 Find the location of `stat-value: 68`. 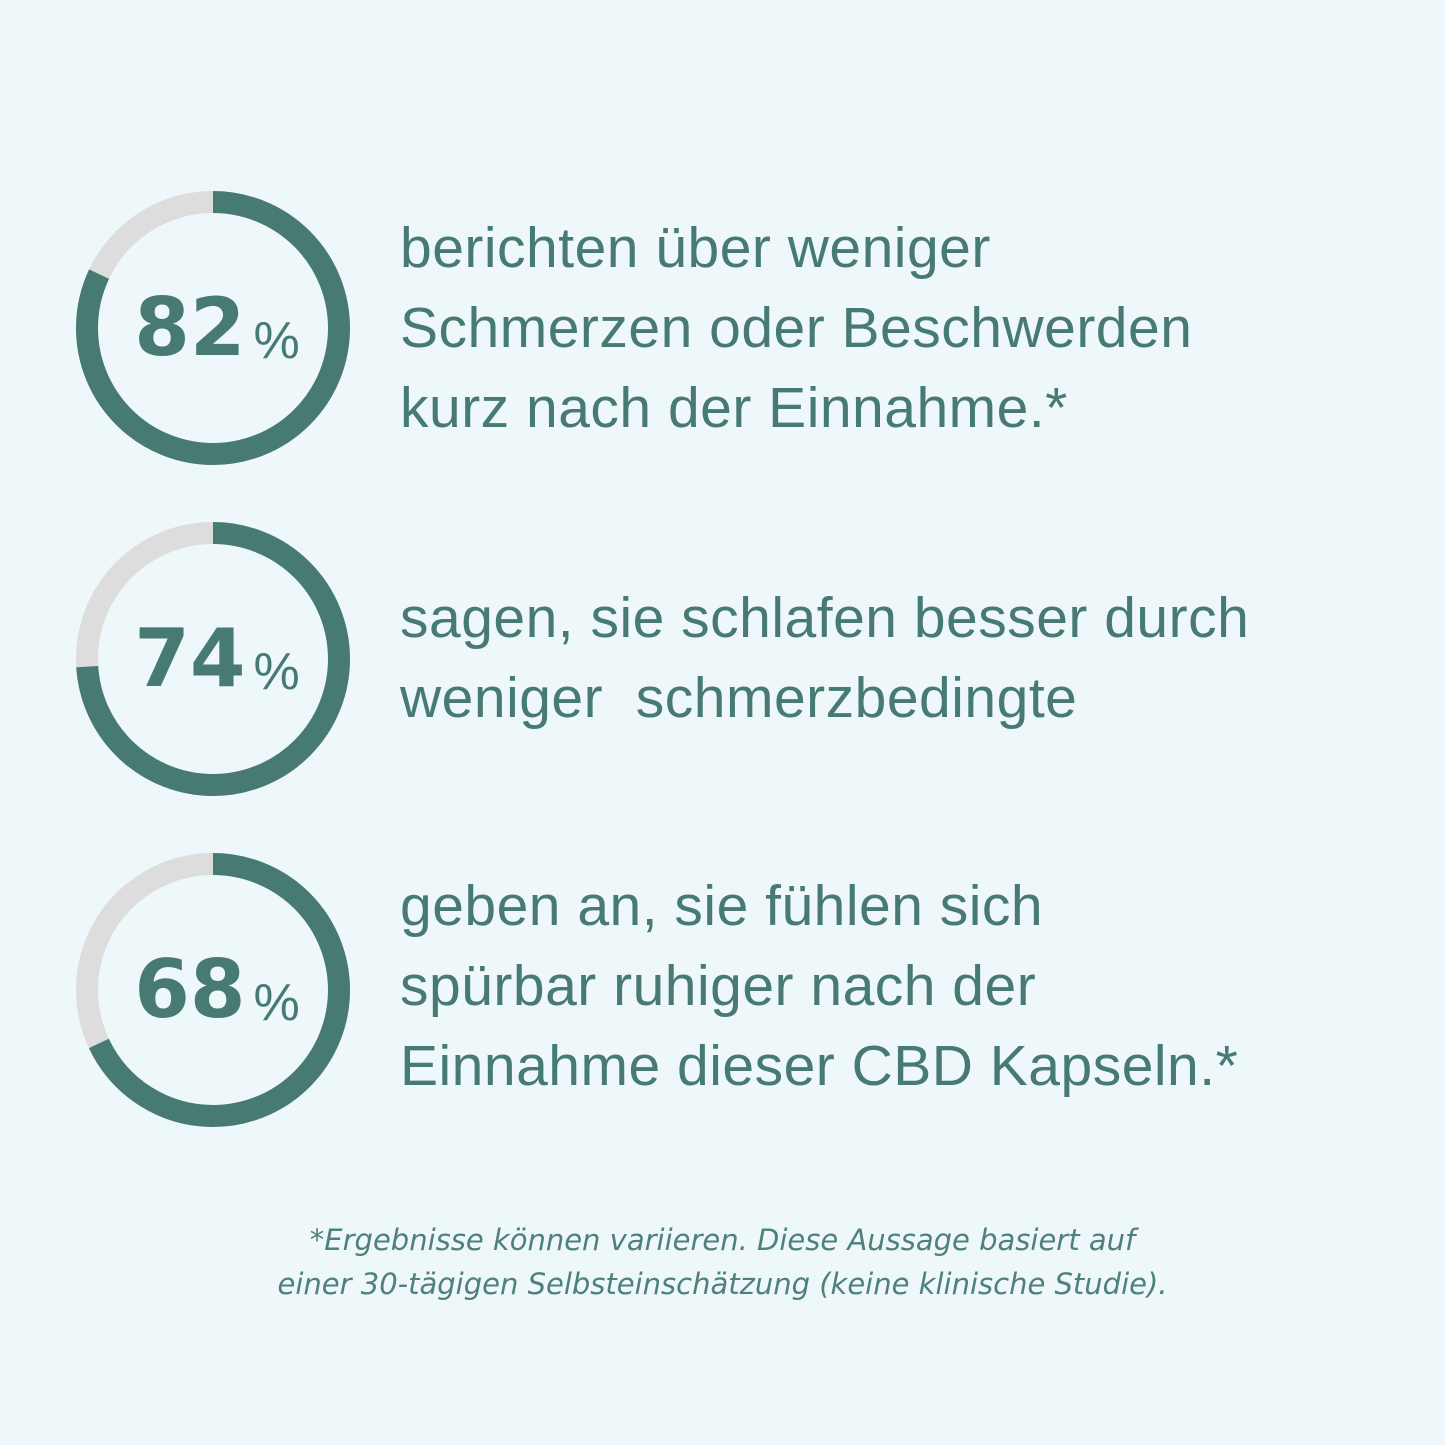

stat-value: 68 is located at coordinates (190, 989).